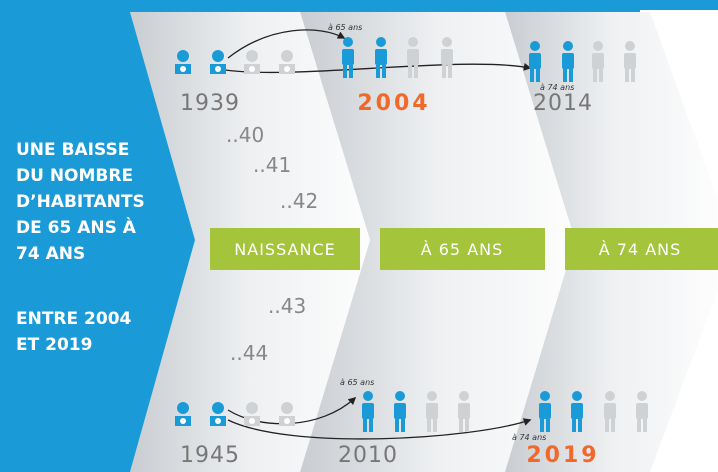 Image resolution: width=718 pixels, height=472 pixels. Describe the element at coordinates (76, 227) in the screenshot. I see `left-line: DE 65 ANS À` at that location.